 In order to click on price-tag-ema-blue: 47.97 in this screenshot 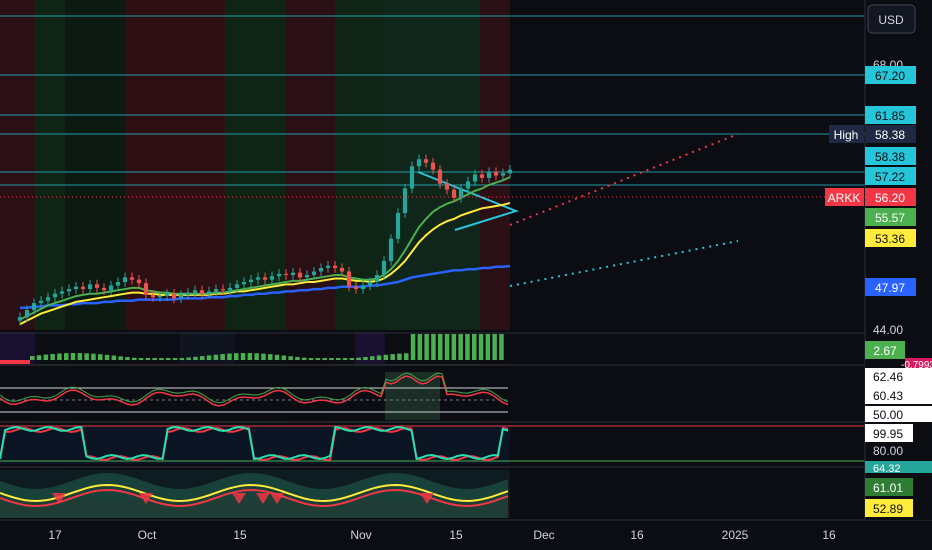, I will do `click(890, 288)`.